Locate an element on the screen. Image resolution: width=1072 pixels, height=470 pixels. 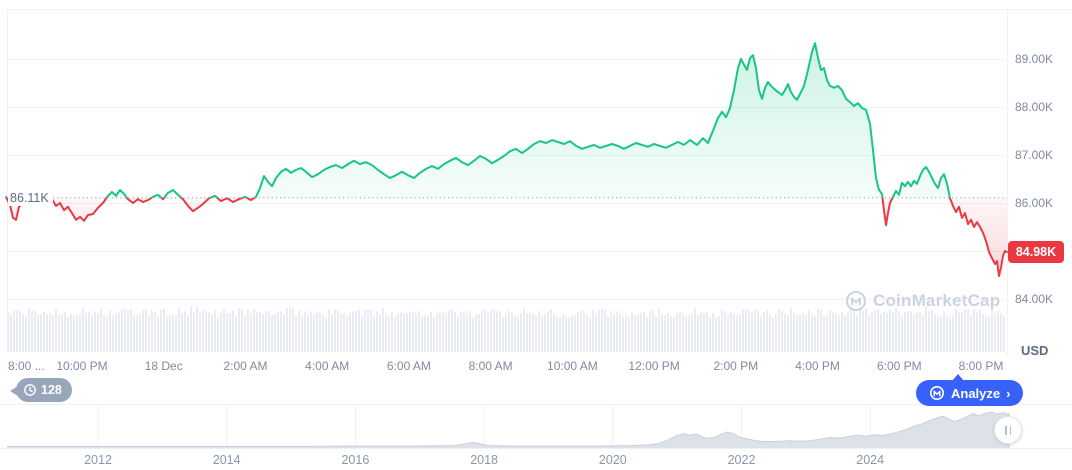
analyze-button: Analyze › is located at coordinates (970, 390).